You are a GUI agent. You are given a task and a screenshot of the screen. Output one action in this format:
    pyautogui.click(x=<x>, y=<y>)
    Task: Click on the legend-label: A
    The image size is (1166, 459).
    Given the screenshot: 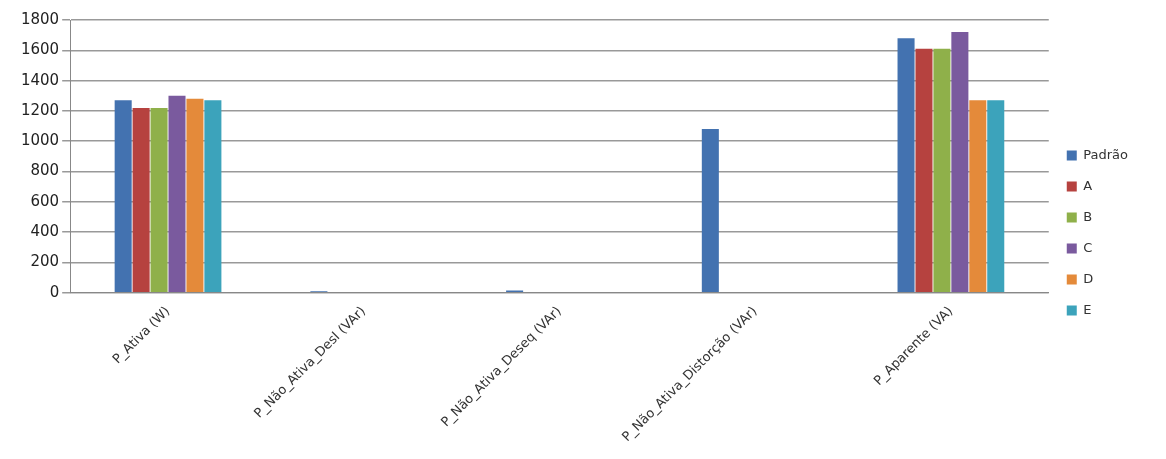 What is the action you would take?
    pyautogui.click(x=1088, y=185)
    